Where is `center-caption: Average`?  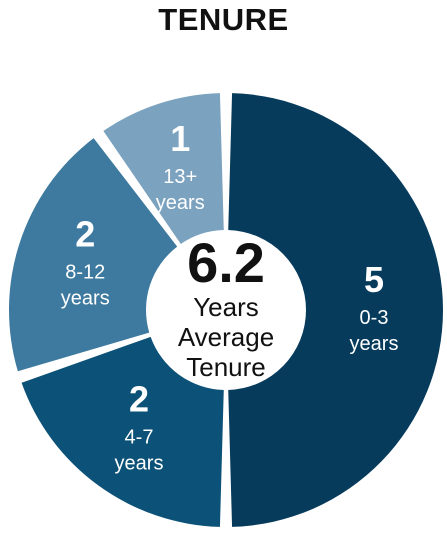 center-caption: Average is located at coordinates (226, 337).